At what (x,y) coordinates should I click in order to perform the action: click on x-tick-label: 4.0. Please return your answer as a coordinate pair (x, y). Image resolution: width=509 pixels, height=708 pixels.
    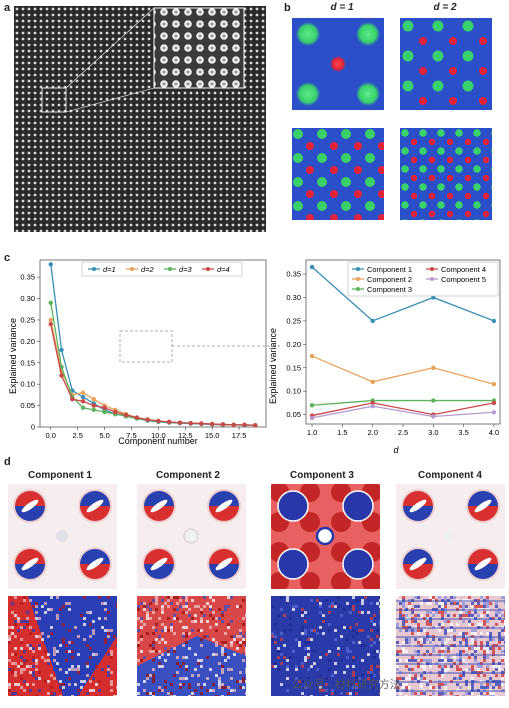
    Looking at the image, I should click on (494, 432).